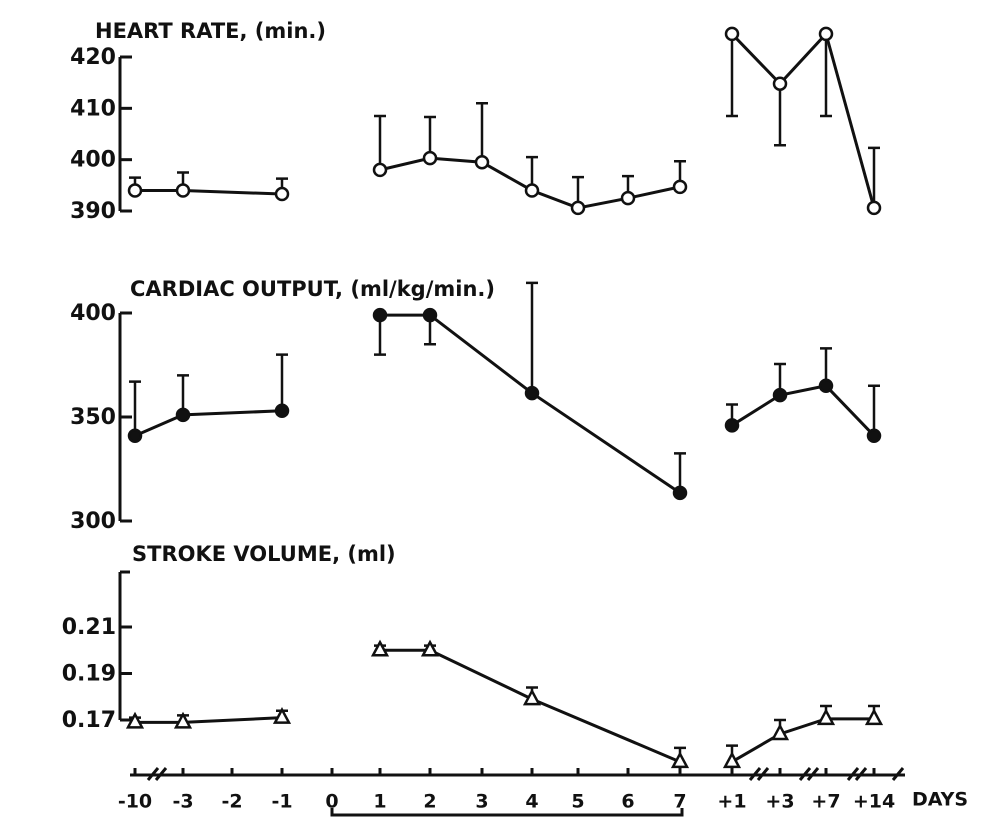  Describe the element at coordinates (210, 31) in the screenshot. I see `panel-title: HEART RATE, (min.)` at that location.